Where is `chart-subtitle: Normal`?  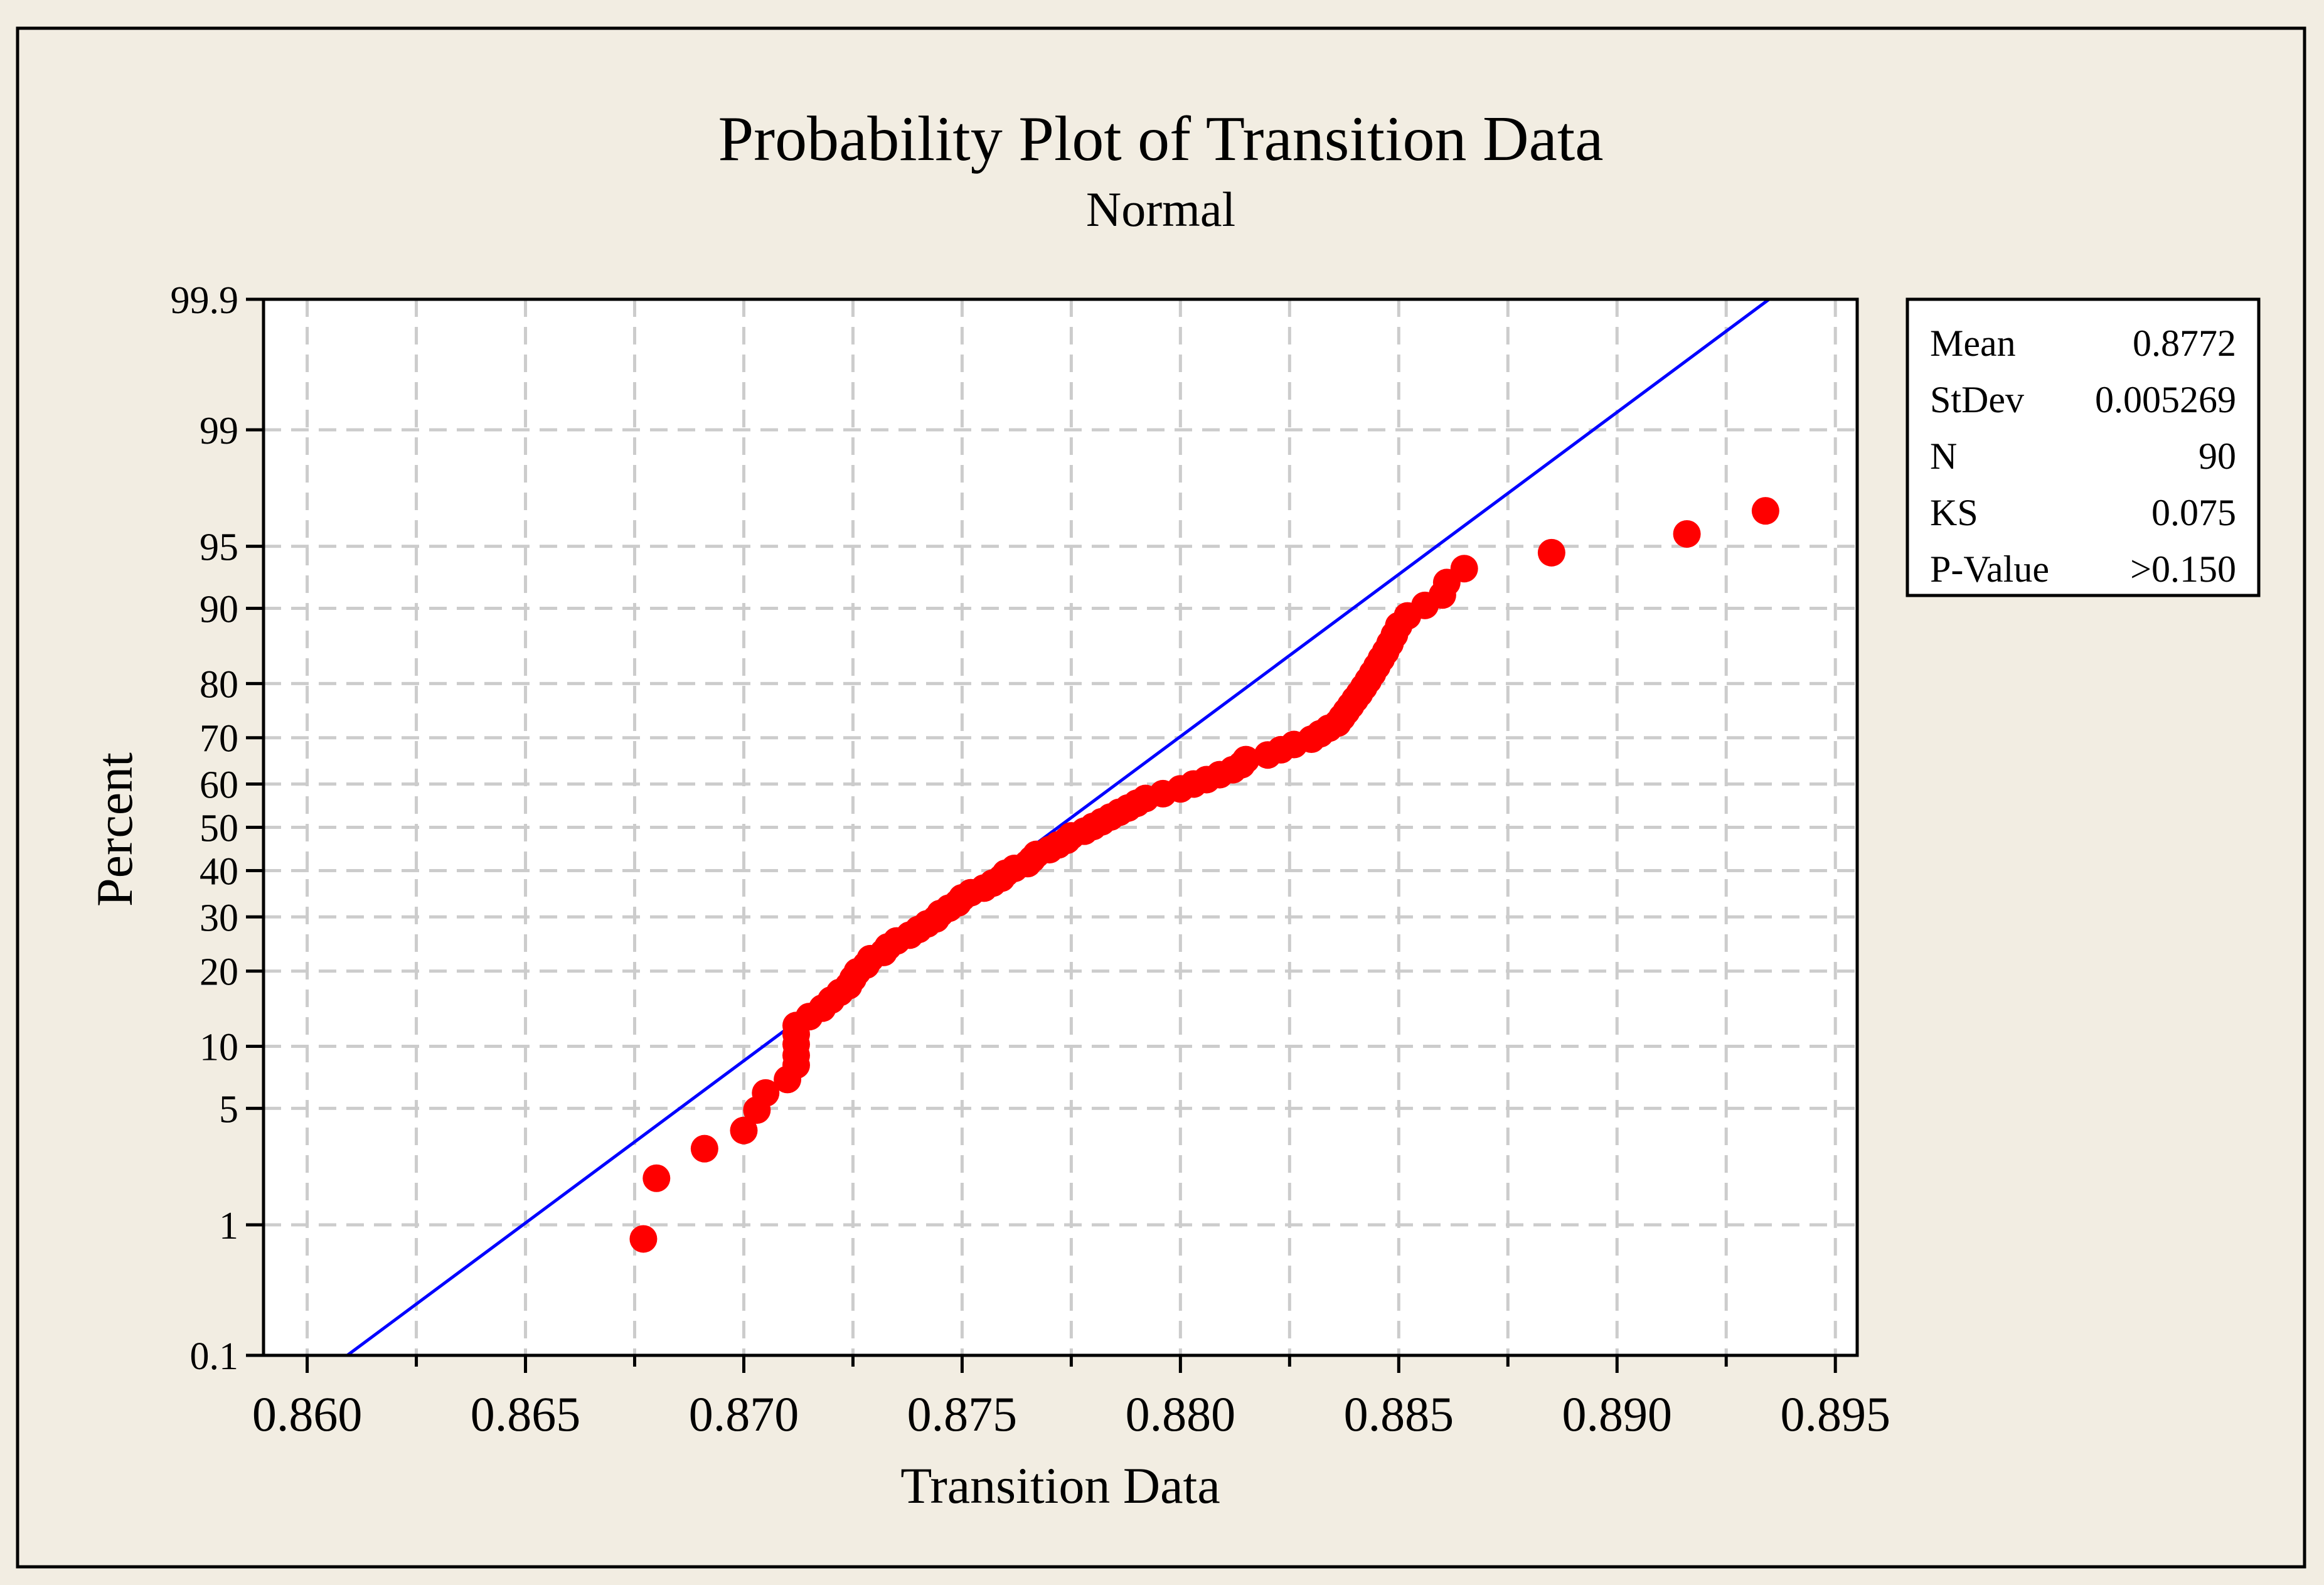
chart-subtitle: Normal is located at coordinates (1160, 209).